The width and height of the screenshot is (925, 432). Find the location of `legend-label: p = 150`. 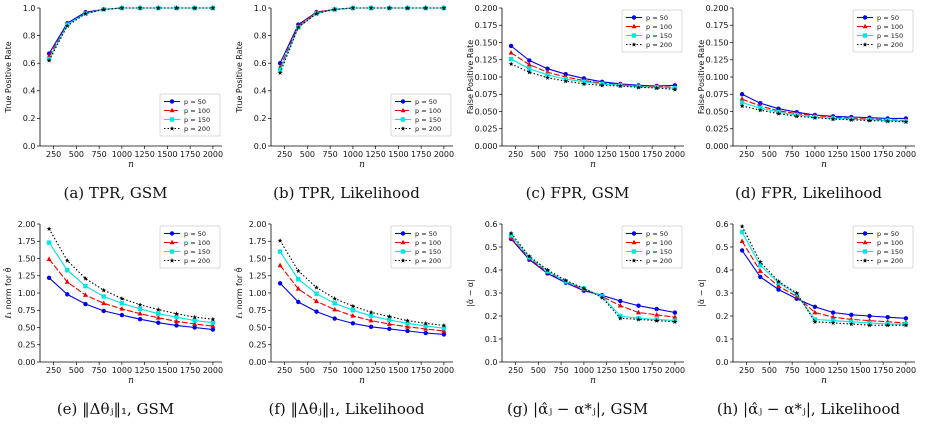

legend-label: p = 150 is located at coordinates (659, 252).